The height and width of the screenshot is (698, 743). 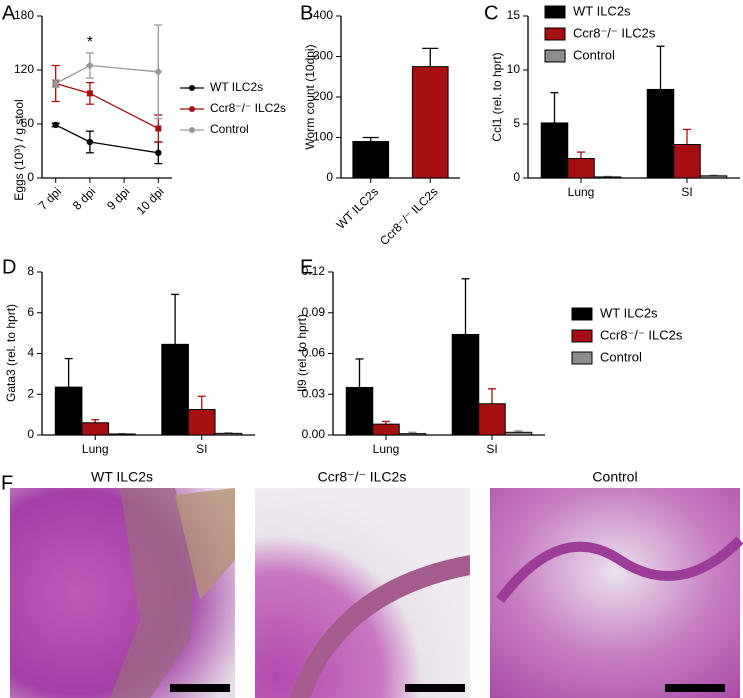 What do you see at coordinates (9, 267) in the screenshot?
I see `panel-label: D` at bounding box center [9, 267].